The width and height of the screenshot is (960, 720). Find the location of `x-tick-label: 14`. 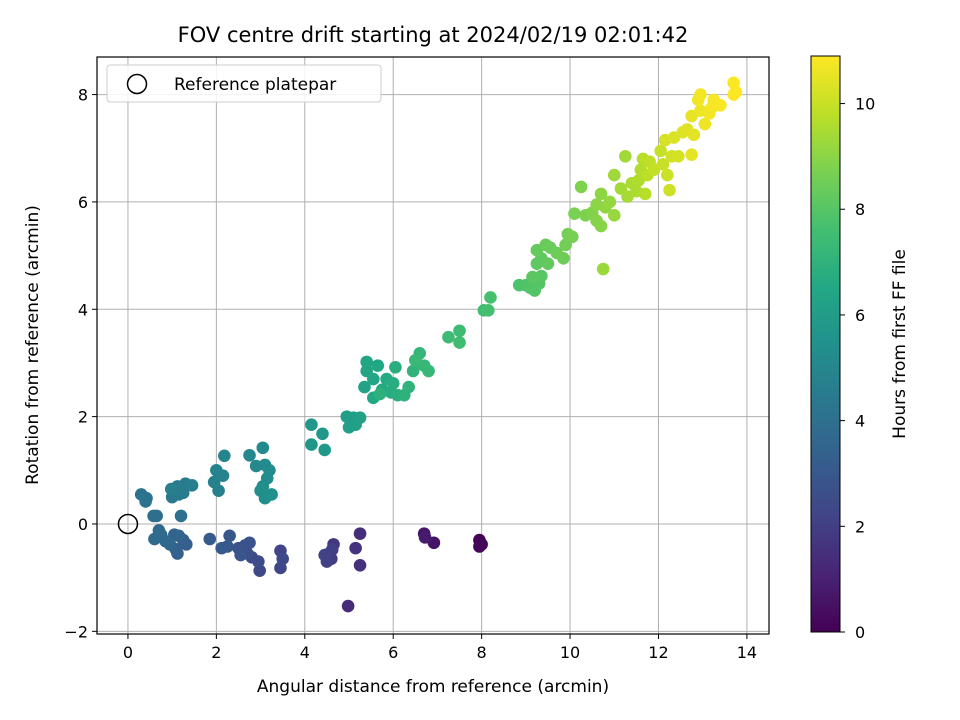

x-tick-label: 14 is located at coordinates (747, 652).